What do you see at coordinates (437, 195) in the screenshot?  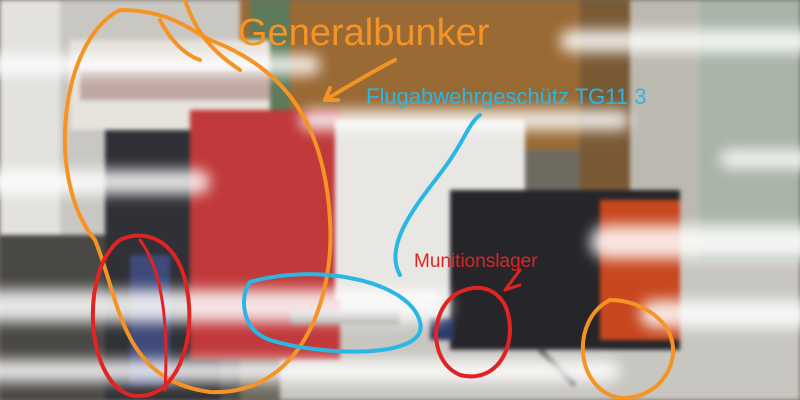 I see `cyan-arrow` at bounding box center [437, 195].